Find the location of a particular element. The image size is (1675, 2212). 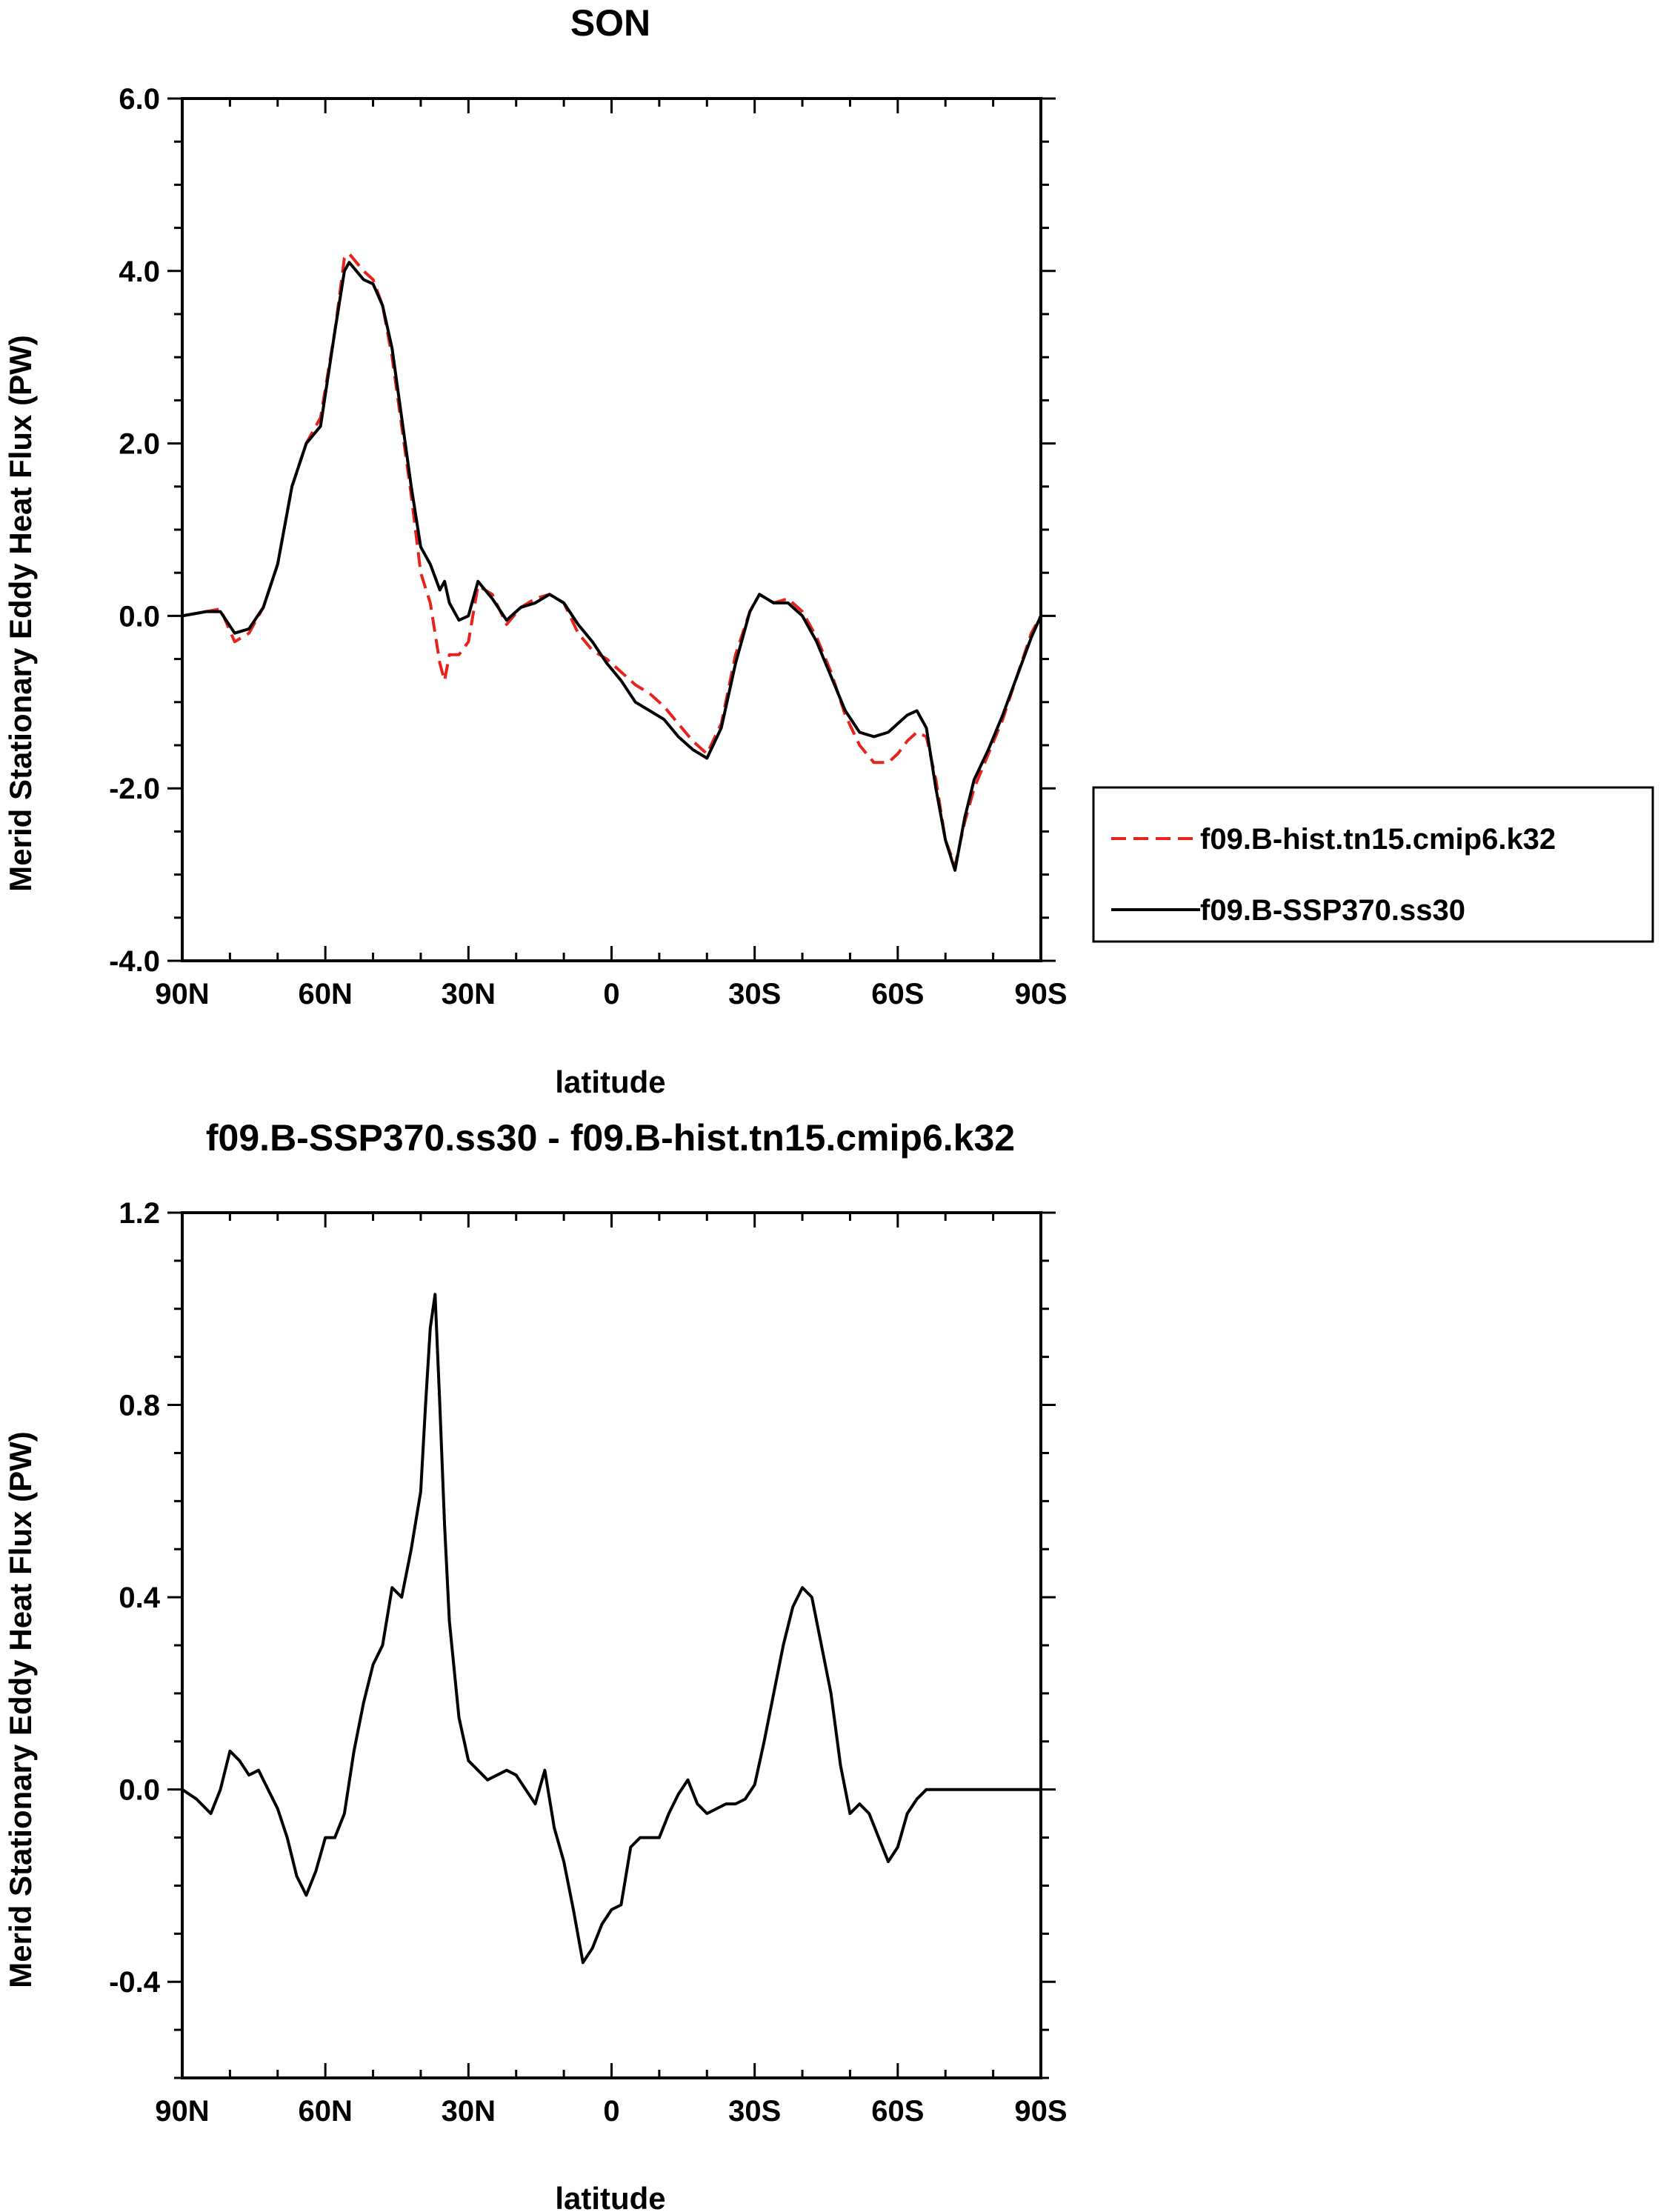

y-tick-label: -2.0 is located at coordinates (134, 789).